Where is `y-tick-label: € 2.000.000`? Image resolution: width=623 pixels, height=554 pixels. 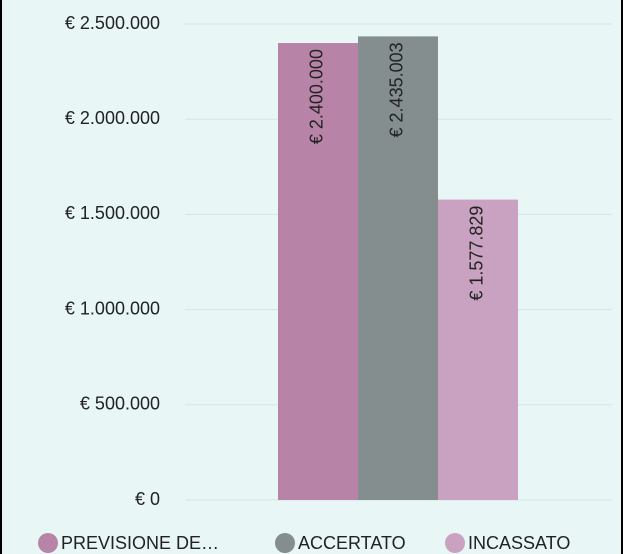 y-tick-label: € 2.000.000 is located at coordinates (112, 118).